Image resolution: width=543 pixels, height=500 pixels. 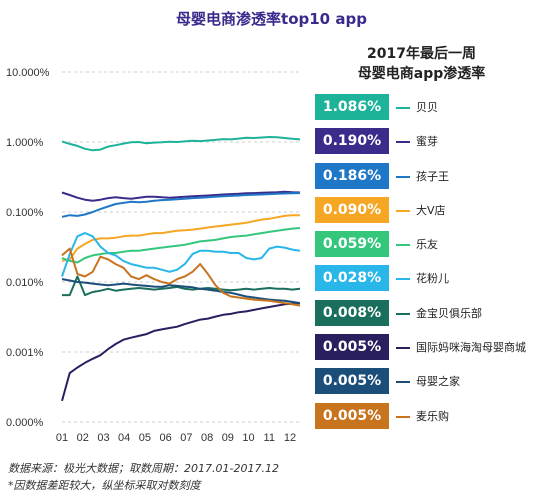 I want to click on y-axis-ticks: 10.000% 1.000% 0.100% 0.010% 0.001% 0.000%, so click(x=28, y=248).